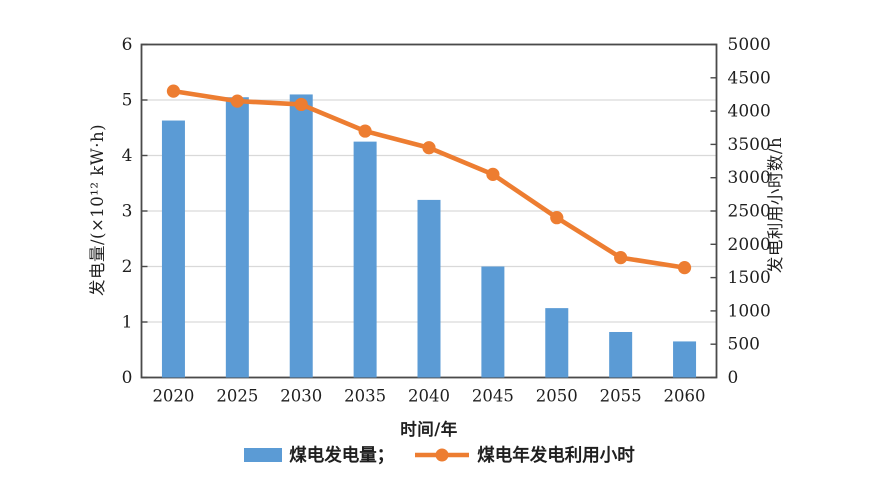  What do you see at coordinates (97, 210) in the screenshot?
I see `left-axis-title: 发电量/(×10¹² kW·h)` at bounding box center [97, 210].